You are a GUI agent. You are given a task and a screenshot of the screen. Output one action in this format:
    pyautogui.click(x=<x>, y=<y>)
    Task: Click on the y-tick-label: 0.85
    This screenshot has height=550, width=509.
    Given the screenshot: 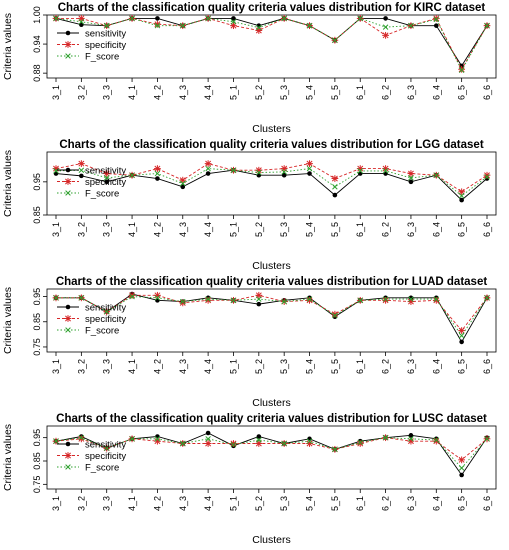 What is the action you would take?
    pyautogui.click(x=37, y=322)
    